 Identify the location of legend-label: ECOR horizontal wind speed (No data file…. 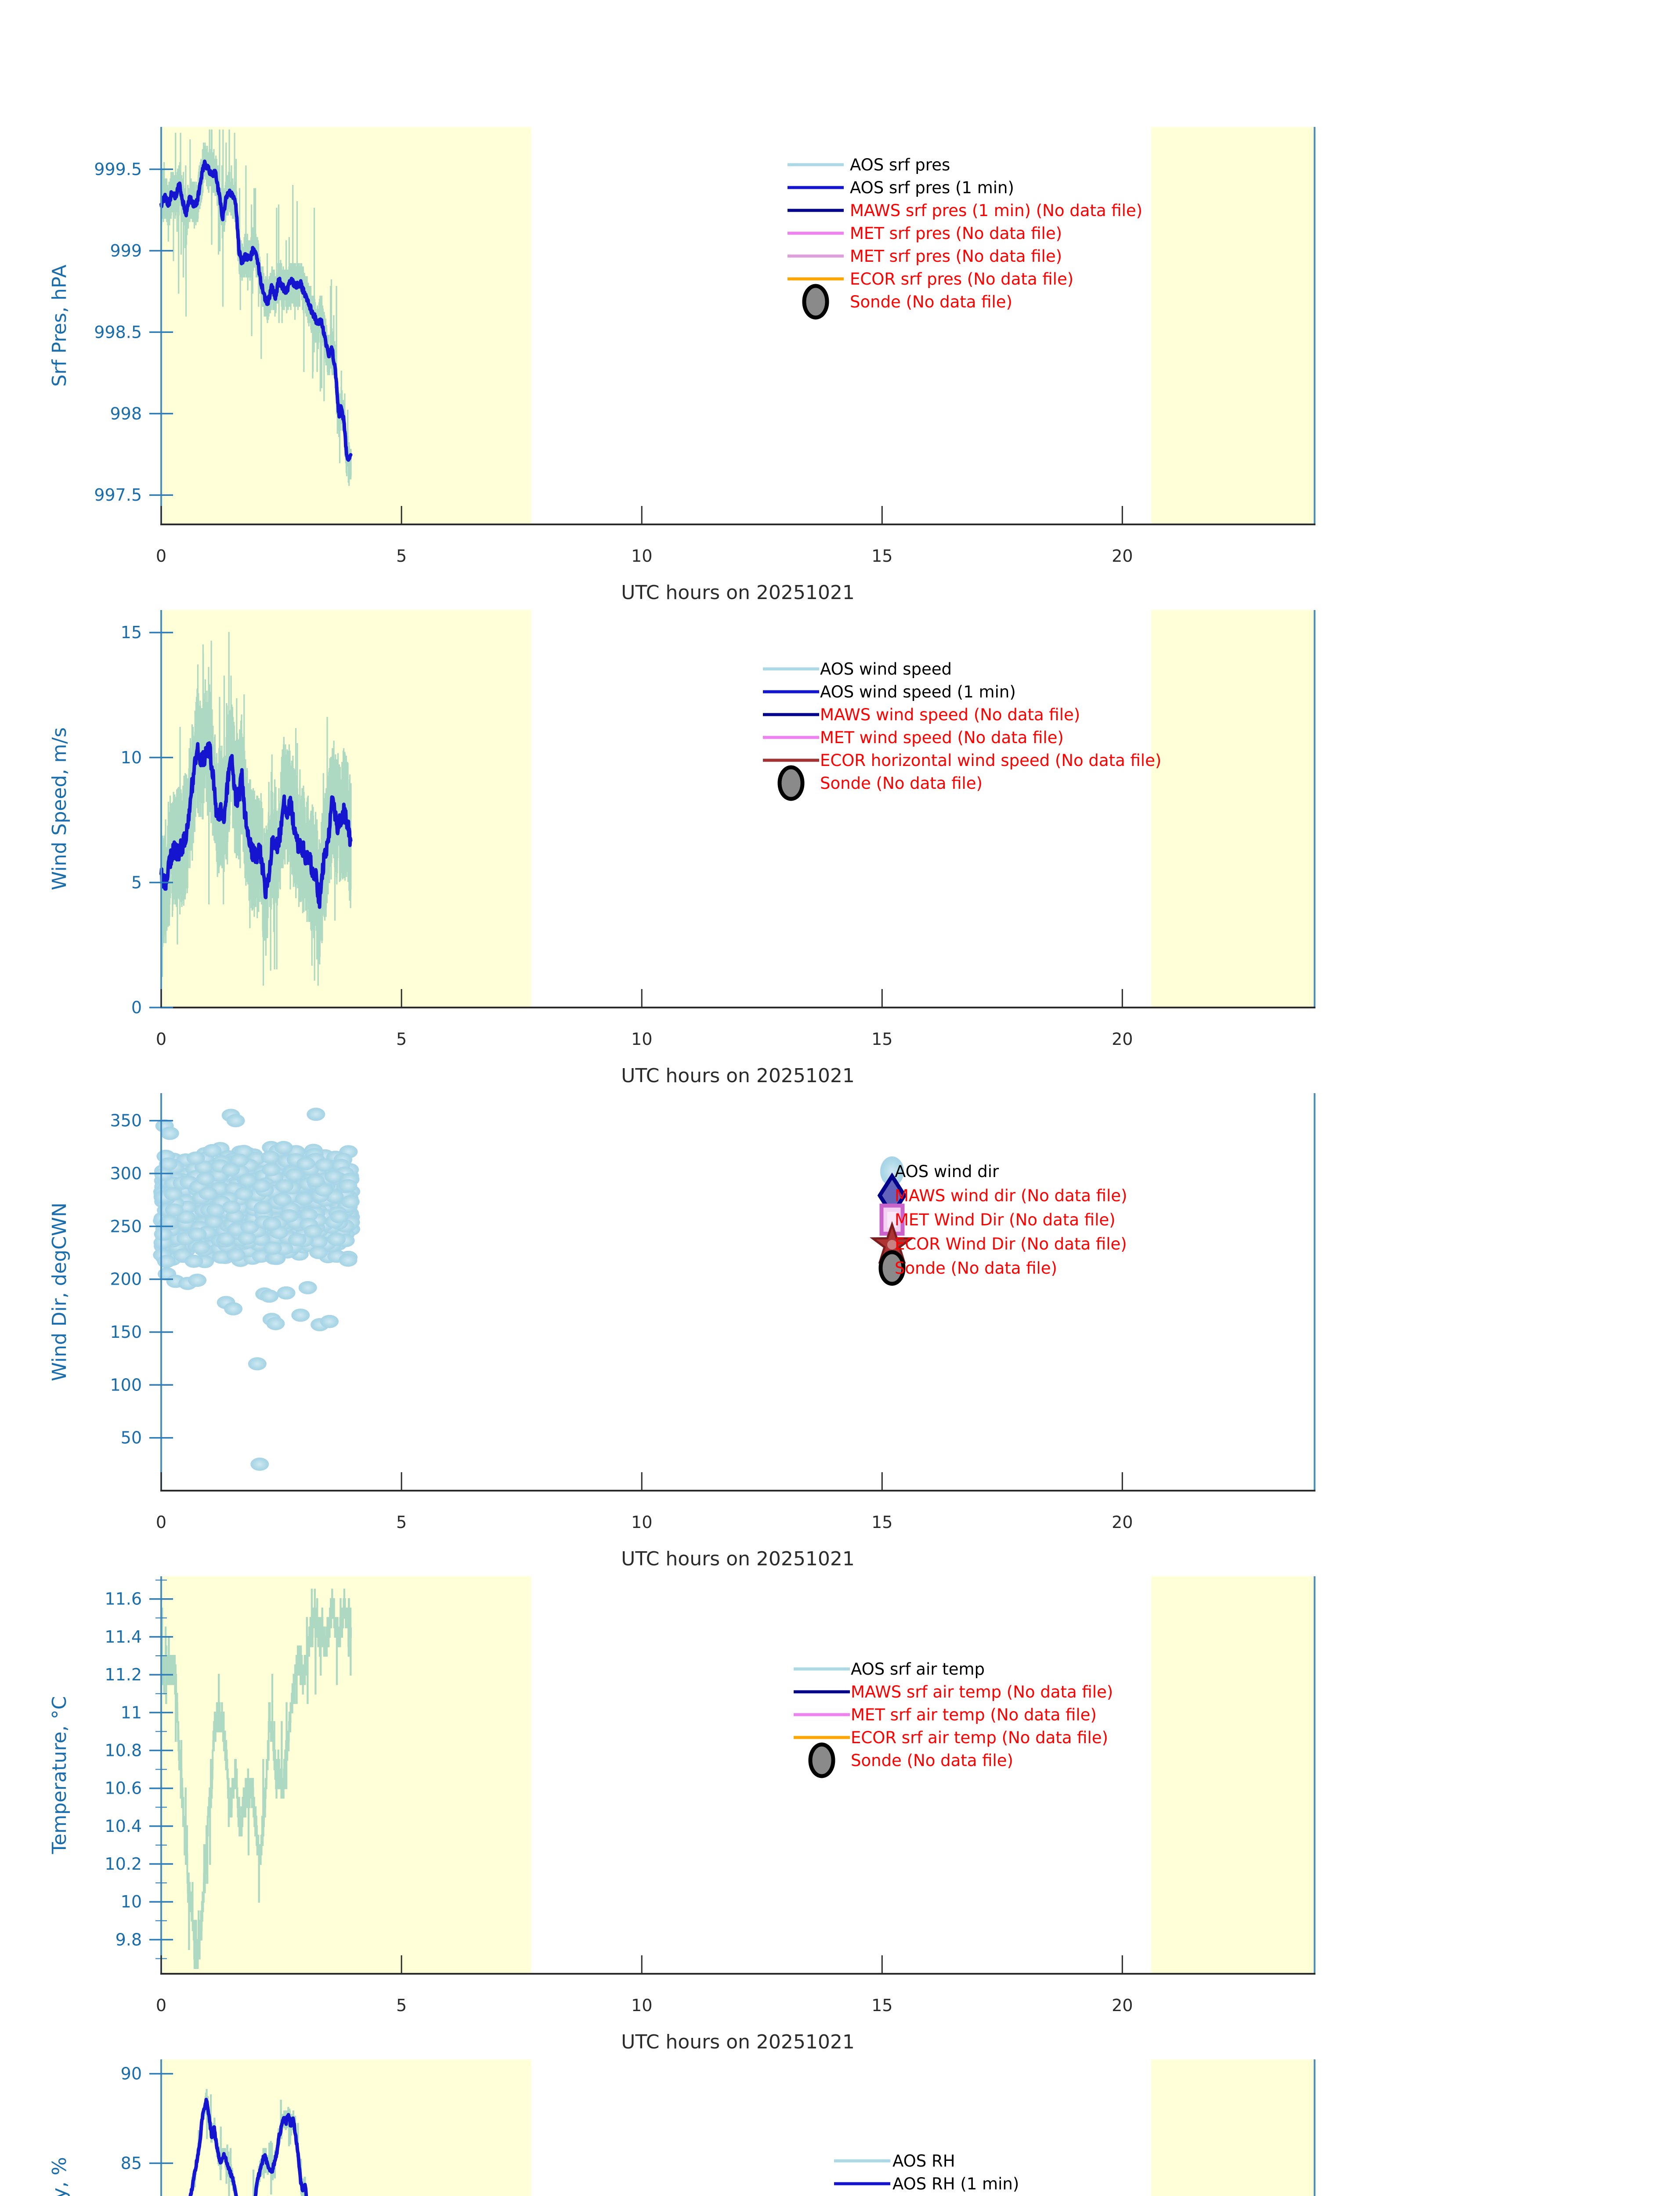
(990, 761).